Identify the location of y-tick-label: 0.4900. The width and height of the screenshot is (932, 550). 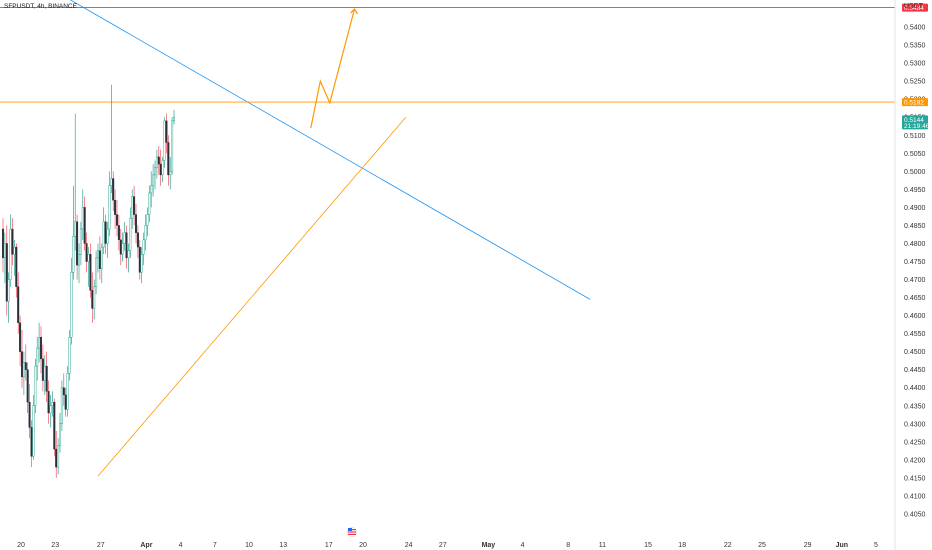
(915, 208).